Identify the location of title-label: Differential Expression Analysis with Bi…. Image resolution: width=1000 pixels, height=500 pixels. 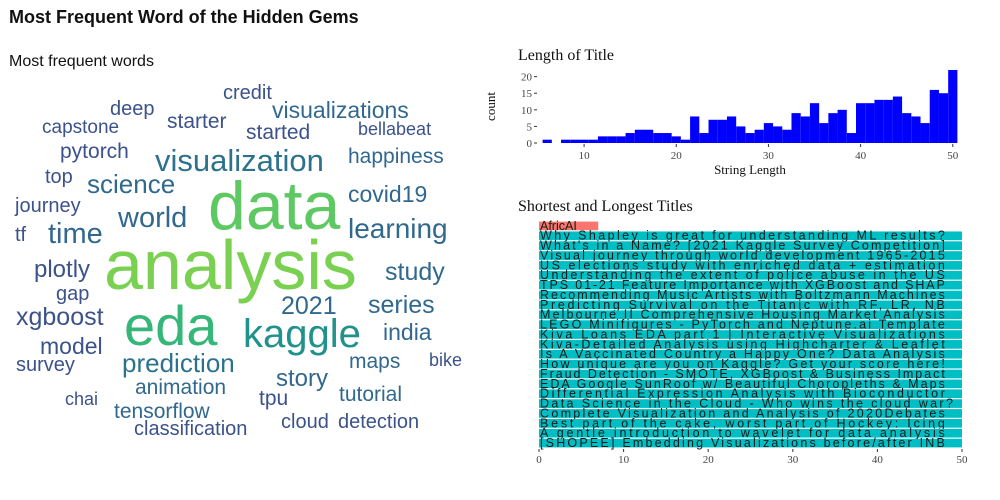
(742, 394).